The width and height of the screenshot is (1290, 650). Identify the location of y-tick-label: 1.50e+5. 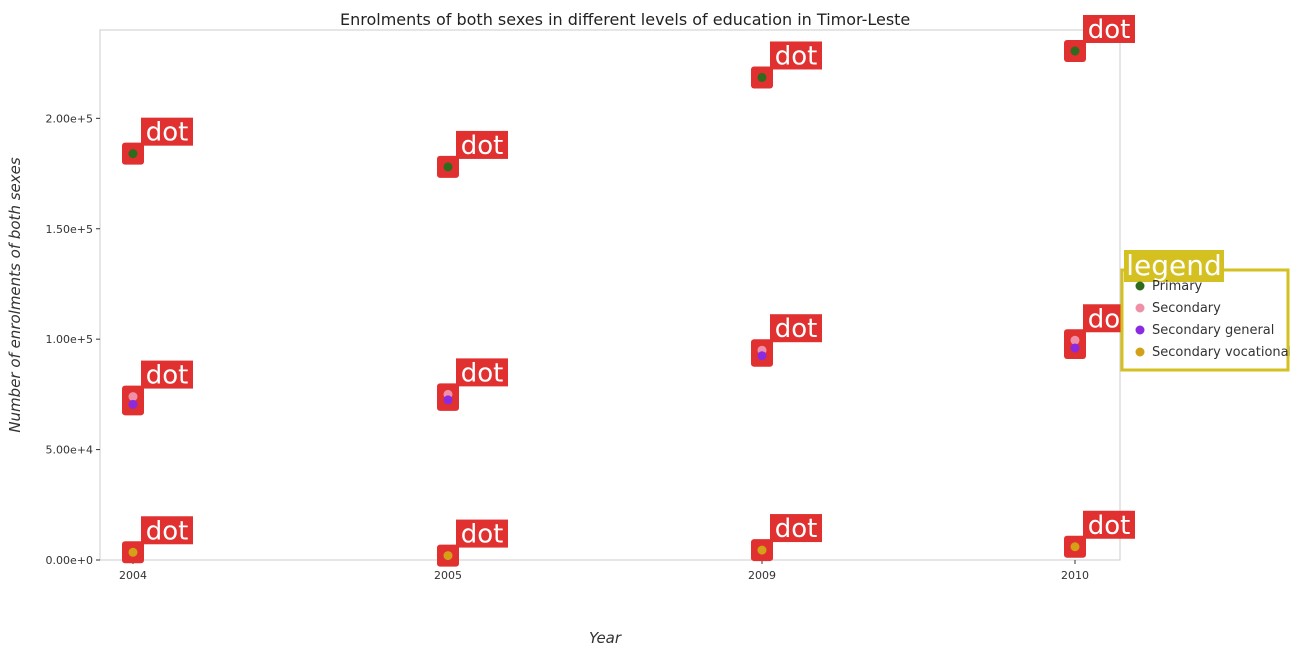
(69, 229).